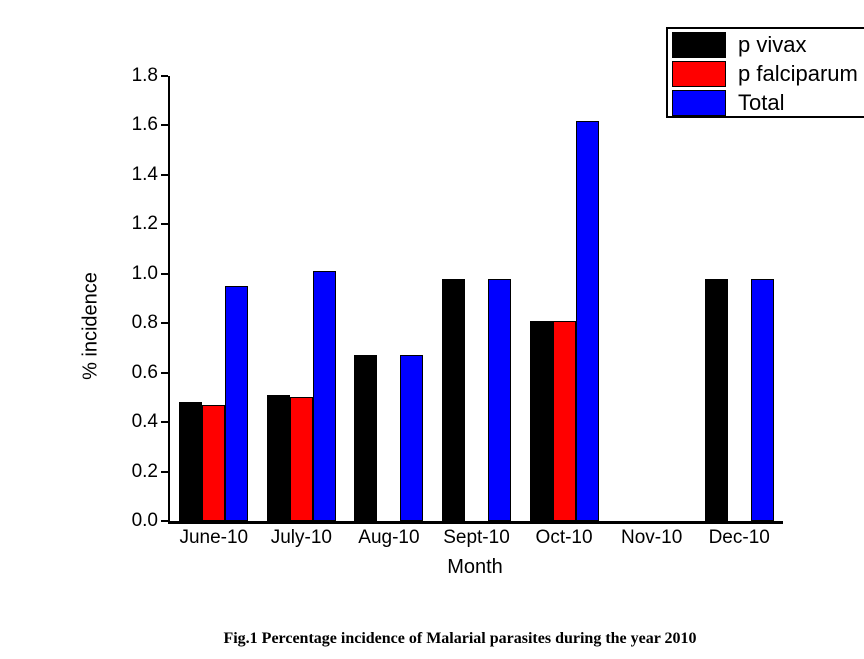 This screenshot has width=864, height=659. Describe the element at coordinates (389, 537) in the screenshot. I see `x-tick-label-aug-10: Aug-10` at that location.